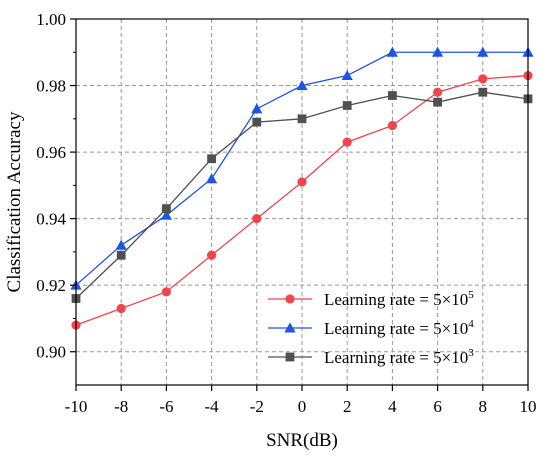  What do you see at coordinates (51, 86) in the screenshot?
I see `y-tick-label: 0.98` at bounding box center [51, 86].